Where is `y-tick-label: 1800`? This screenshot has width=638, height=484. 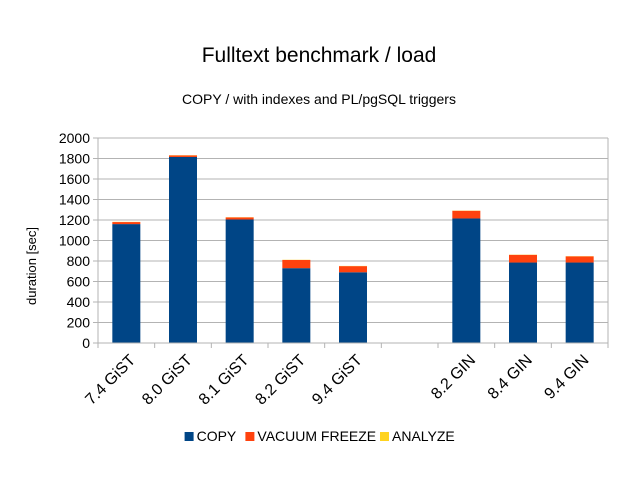 y-tick-label: 1800 is located at coordinates (74, 159).